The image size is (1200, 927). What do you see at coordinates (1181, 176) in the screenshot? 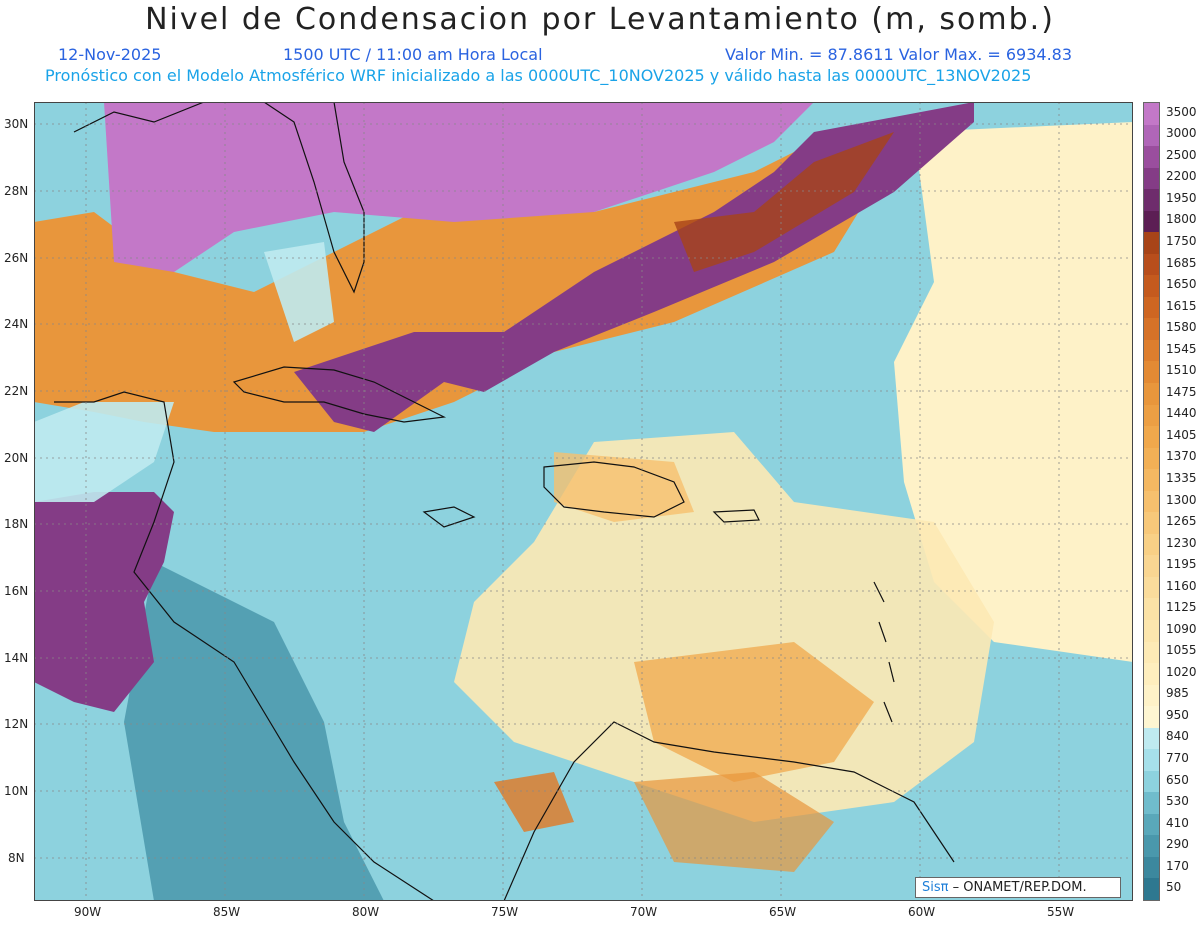
I see `colorbar-label: 2200` at bounding box center [1181, 176].